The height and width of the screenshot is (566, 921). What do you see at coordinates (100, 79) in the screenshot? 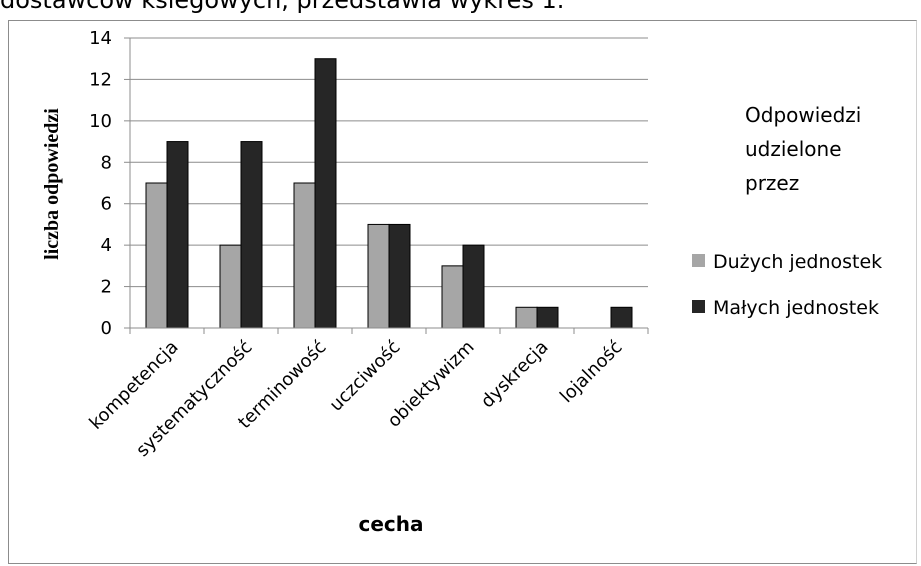
I see `y-tick-label: 12` at bounding box center [100, 79].